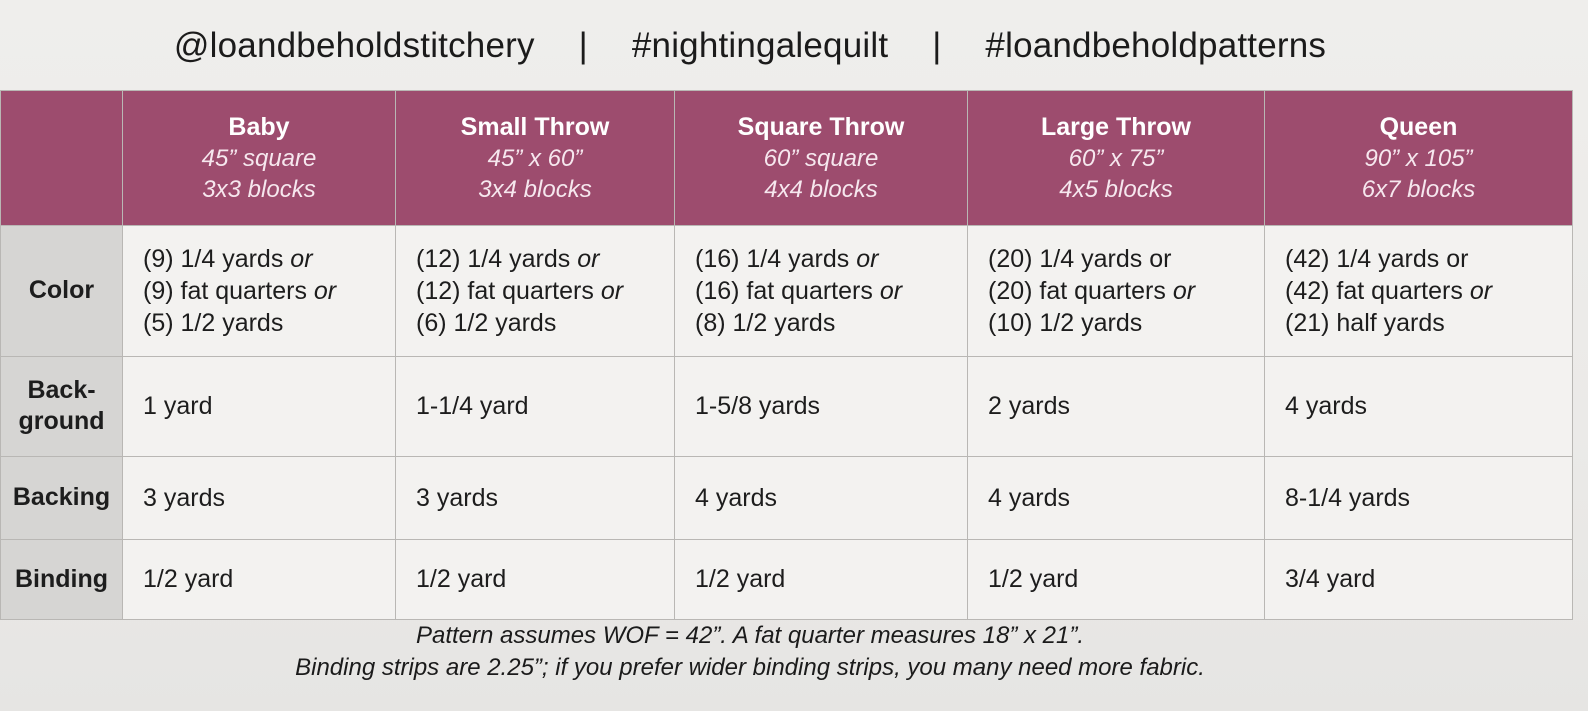 This screenshot has width=1588, height=711. What do you see at coordinates (213, 258) in the screenshot?
I see `color-quarter-yards: (9) 1/4 yards` at bounding box center [213, 258].